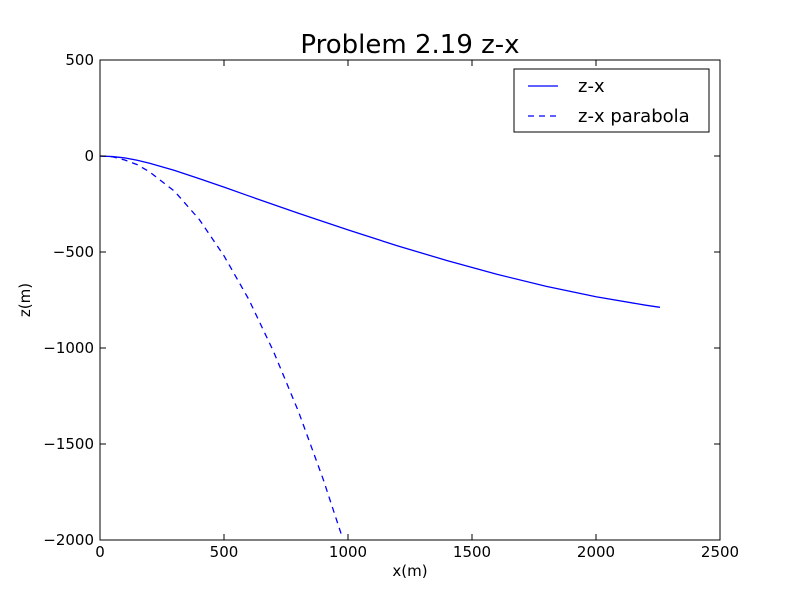  I want to click on y-tick-label: −2000, so click(68, 540).